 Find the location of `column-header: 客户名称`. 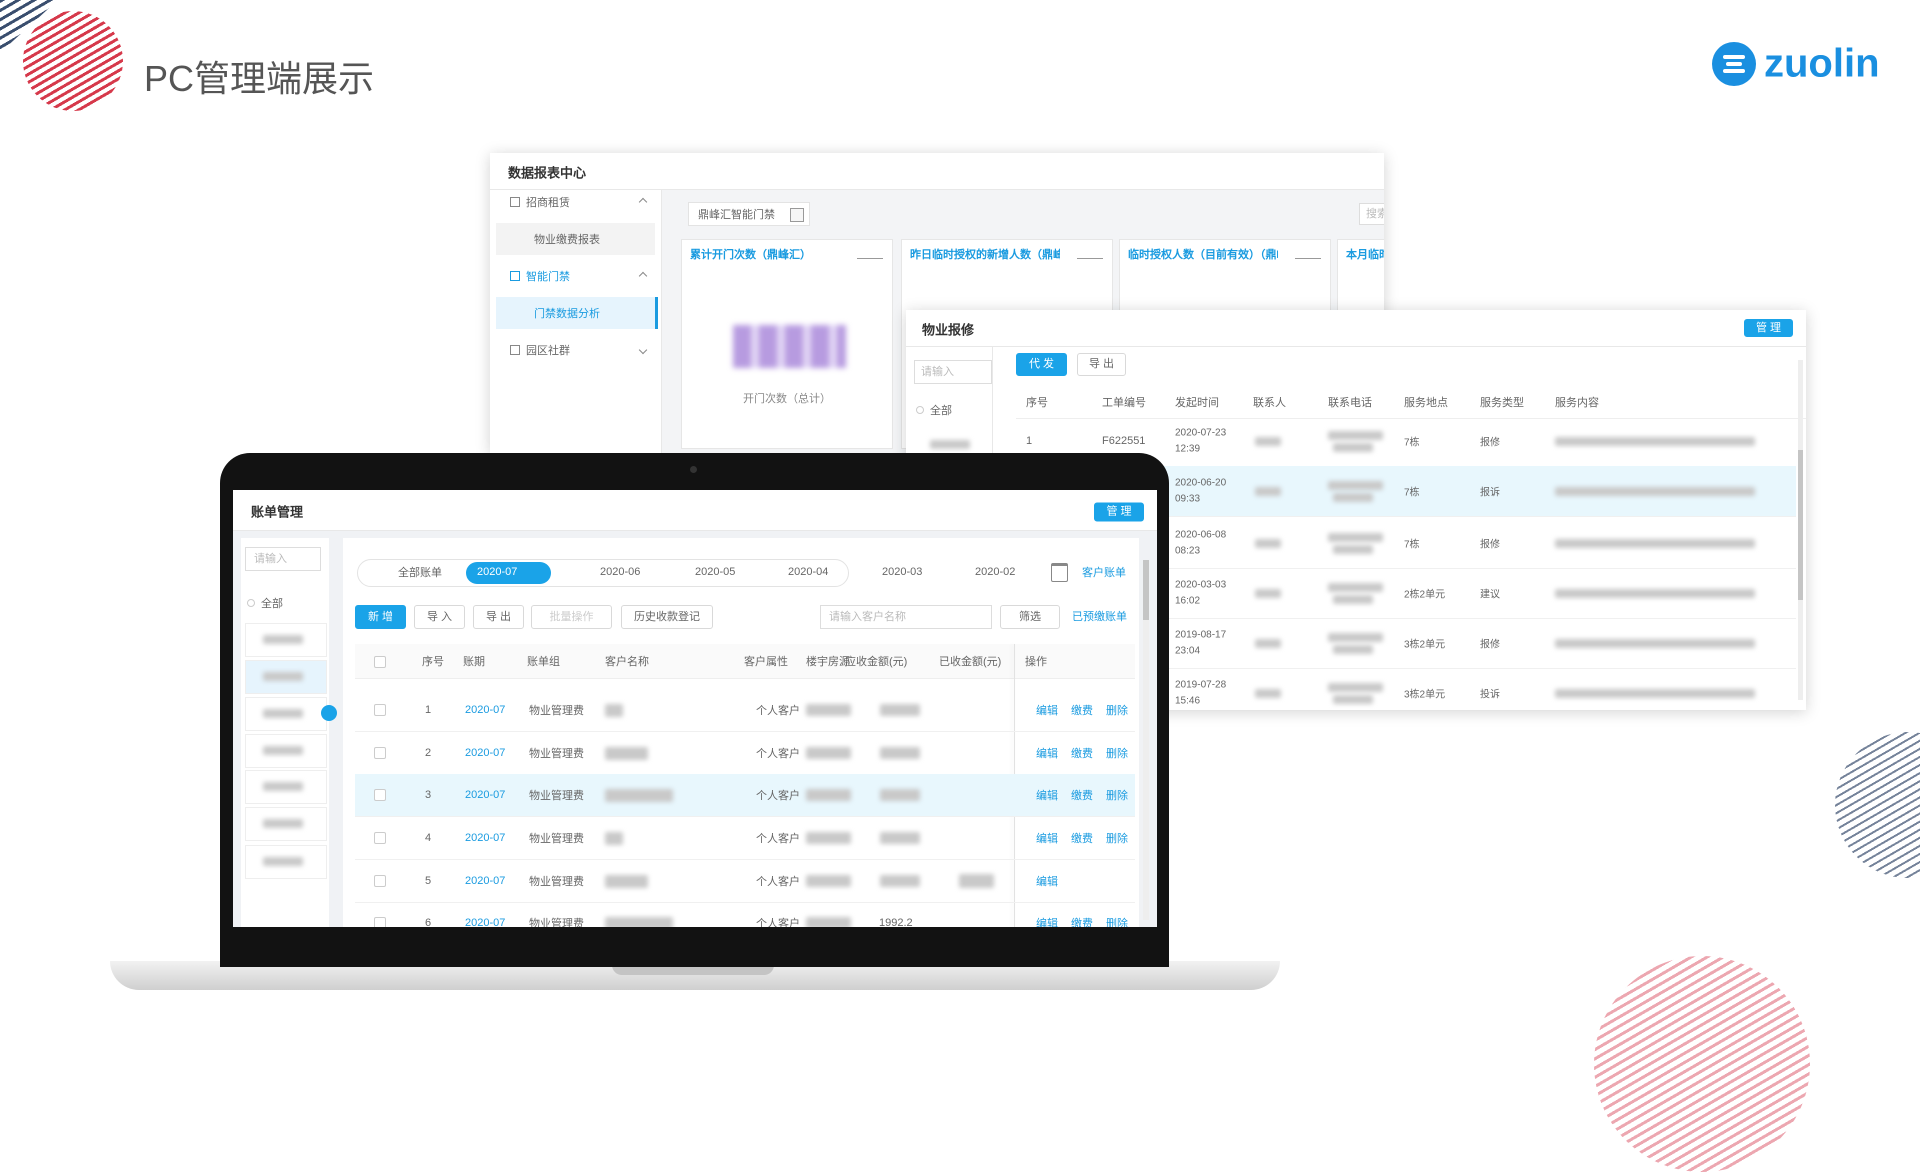

column-header: 客户名称 is located at coordinates (627, 662).